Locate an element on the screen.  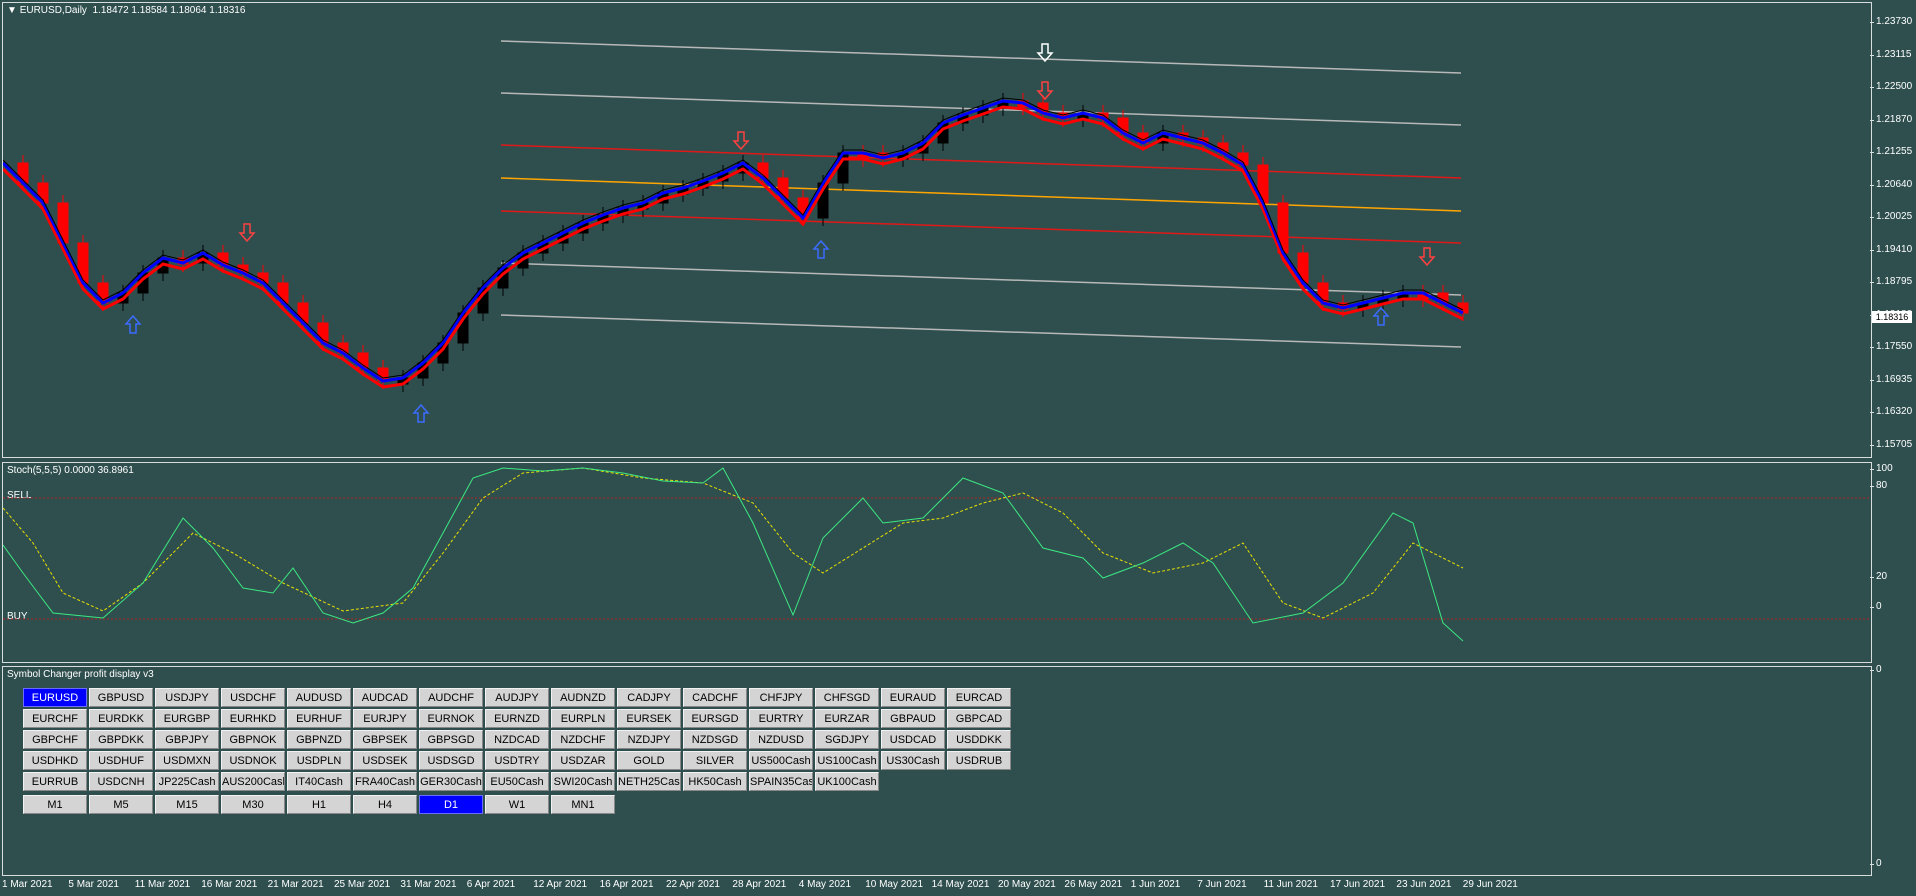
symbol-button-eurdkk: EURDKK is located at coordinates (121, 718).